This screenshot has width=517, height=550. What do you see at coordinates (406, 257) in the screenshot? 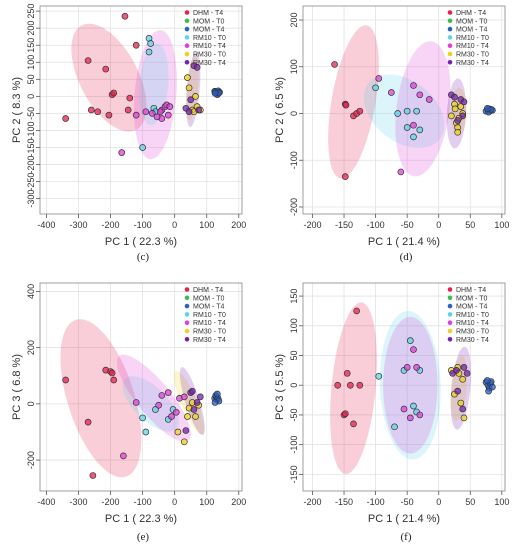
I see `panel-caption: (d)` at bounding box center [406, 257].